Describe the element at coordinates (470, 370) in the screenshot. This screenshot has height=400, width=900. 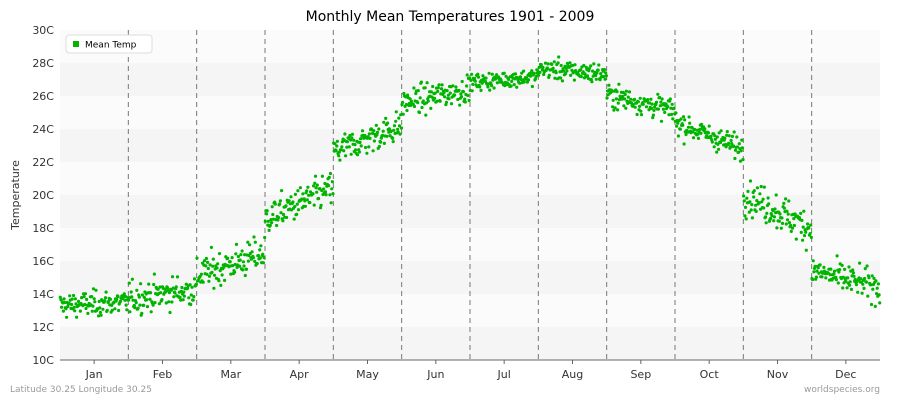
I see `x-axis-ticks: Jan Feb Mar Apr May Jun Jul Aug Sep Oct Nov Dec` at that location.